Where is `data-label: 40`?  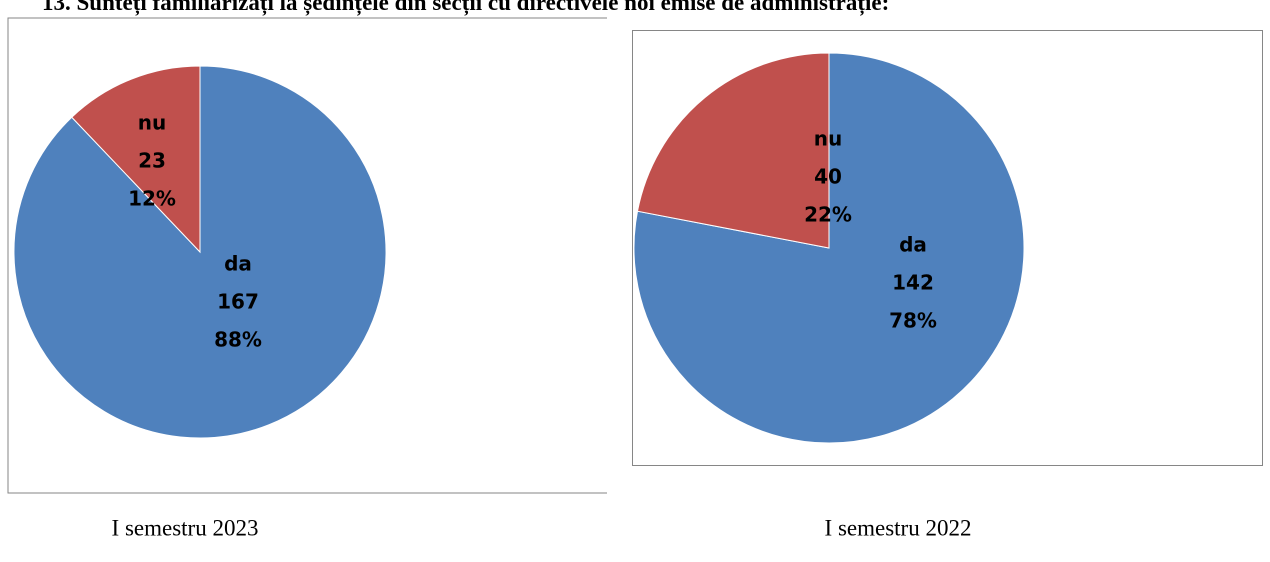 data-label: 40 is located at coordinates (828, 177).